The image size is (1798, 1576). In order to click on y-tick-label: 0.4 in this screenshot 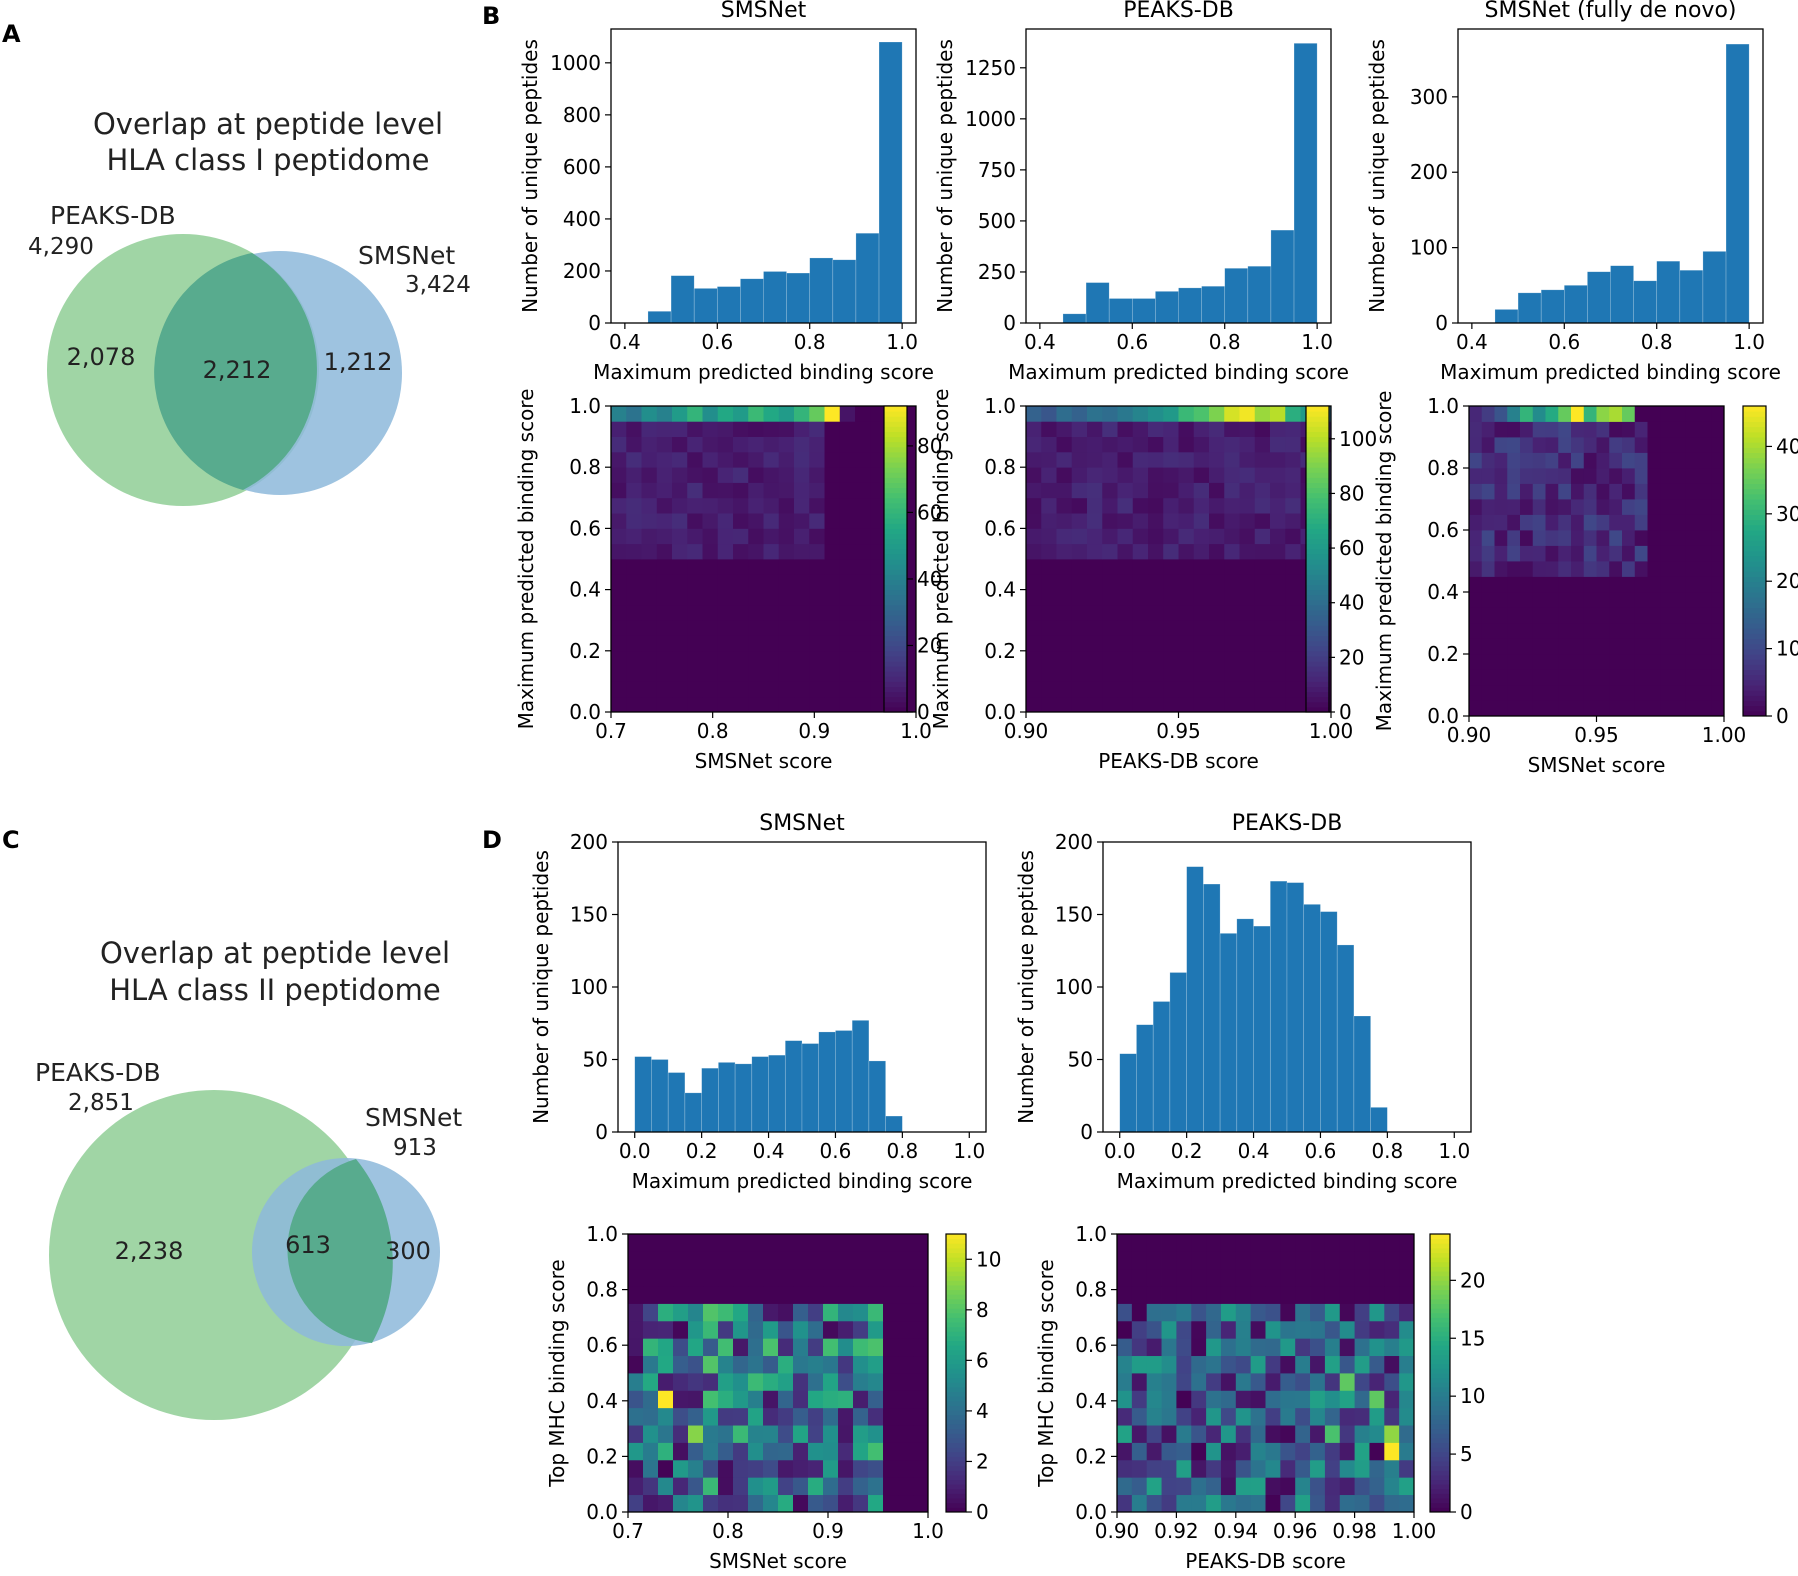, I will do `click(1091, 1401)`.